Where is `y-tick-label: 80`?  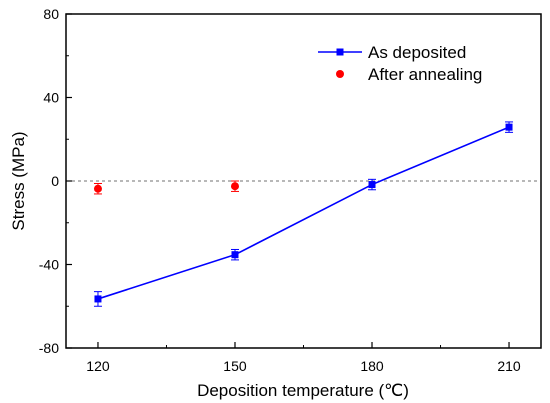 y-tick-label: 80 is located at coordinates (51, 14).